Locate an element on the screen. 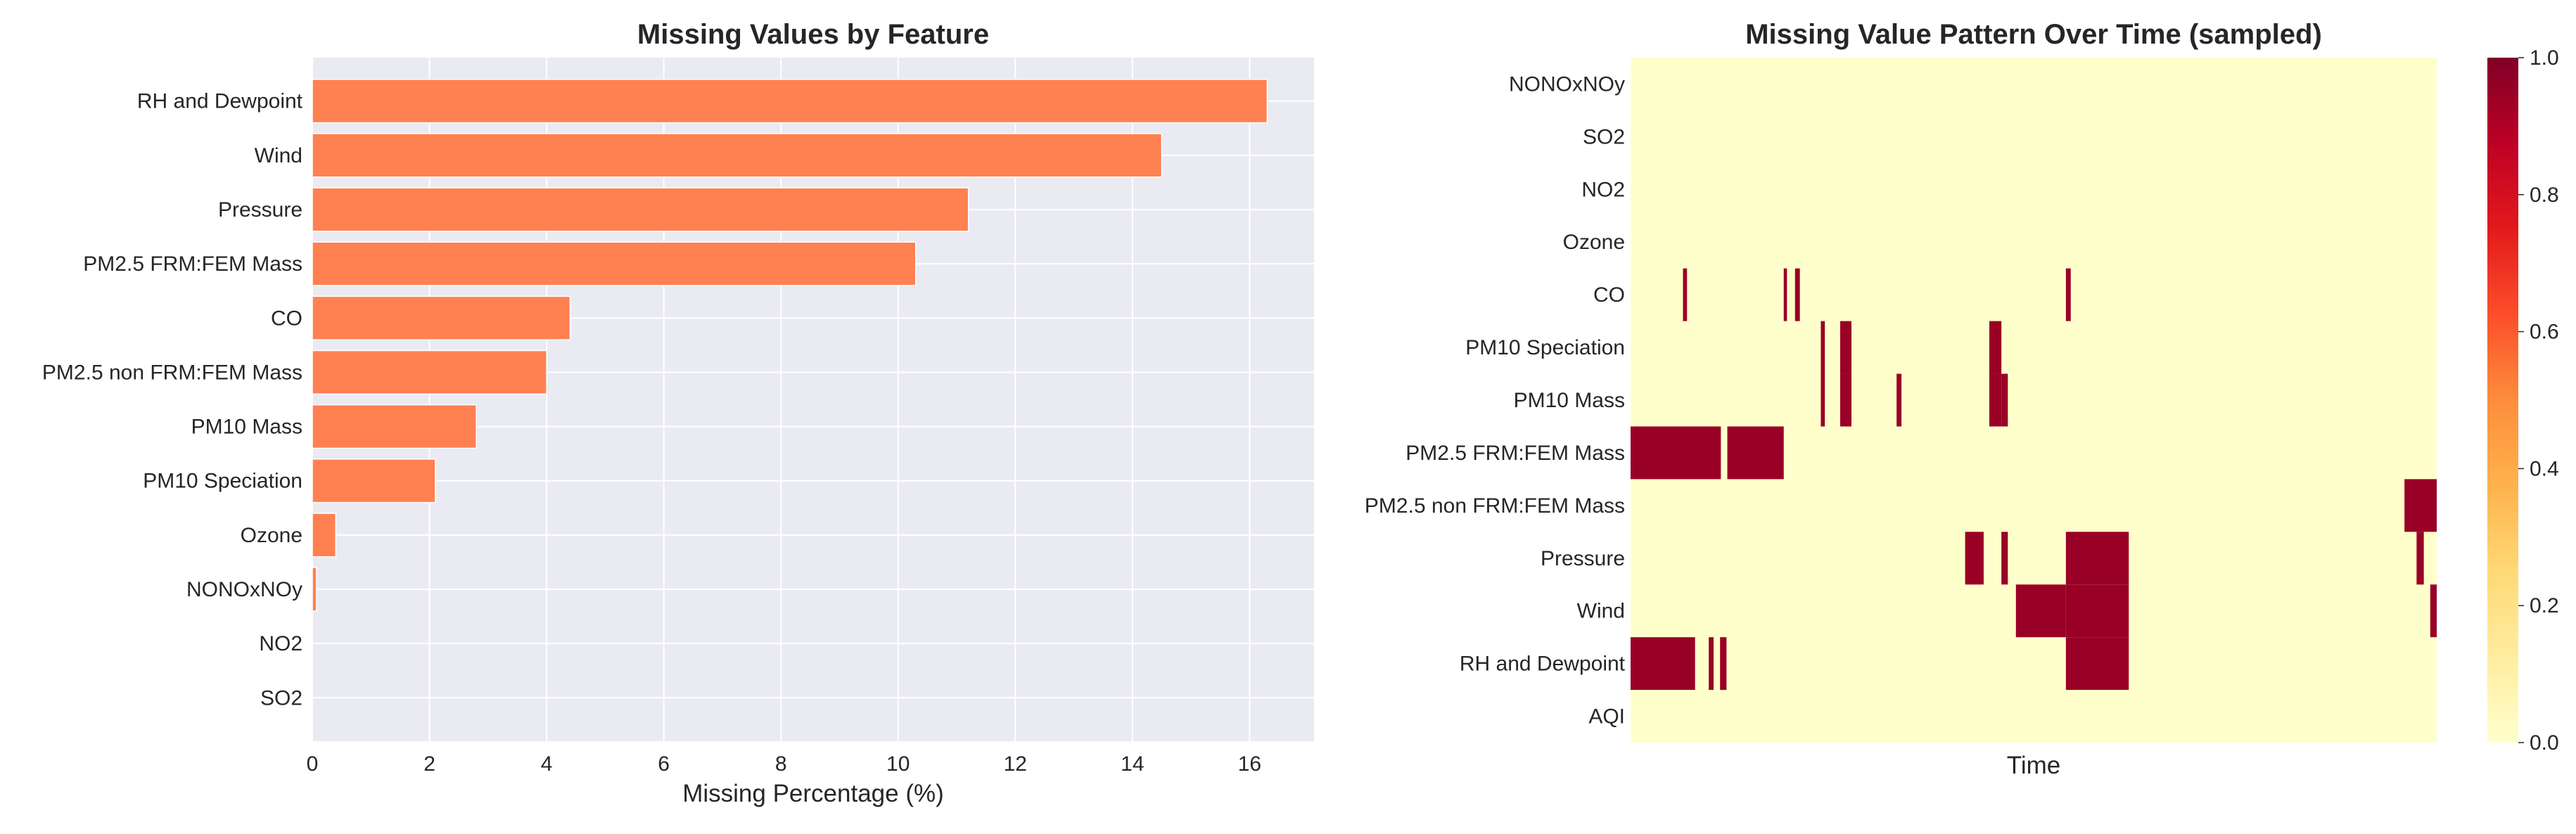  heatmap-row-label-0: NONOxNOy is located at coordinates (1567, 84).